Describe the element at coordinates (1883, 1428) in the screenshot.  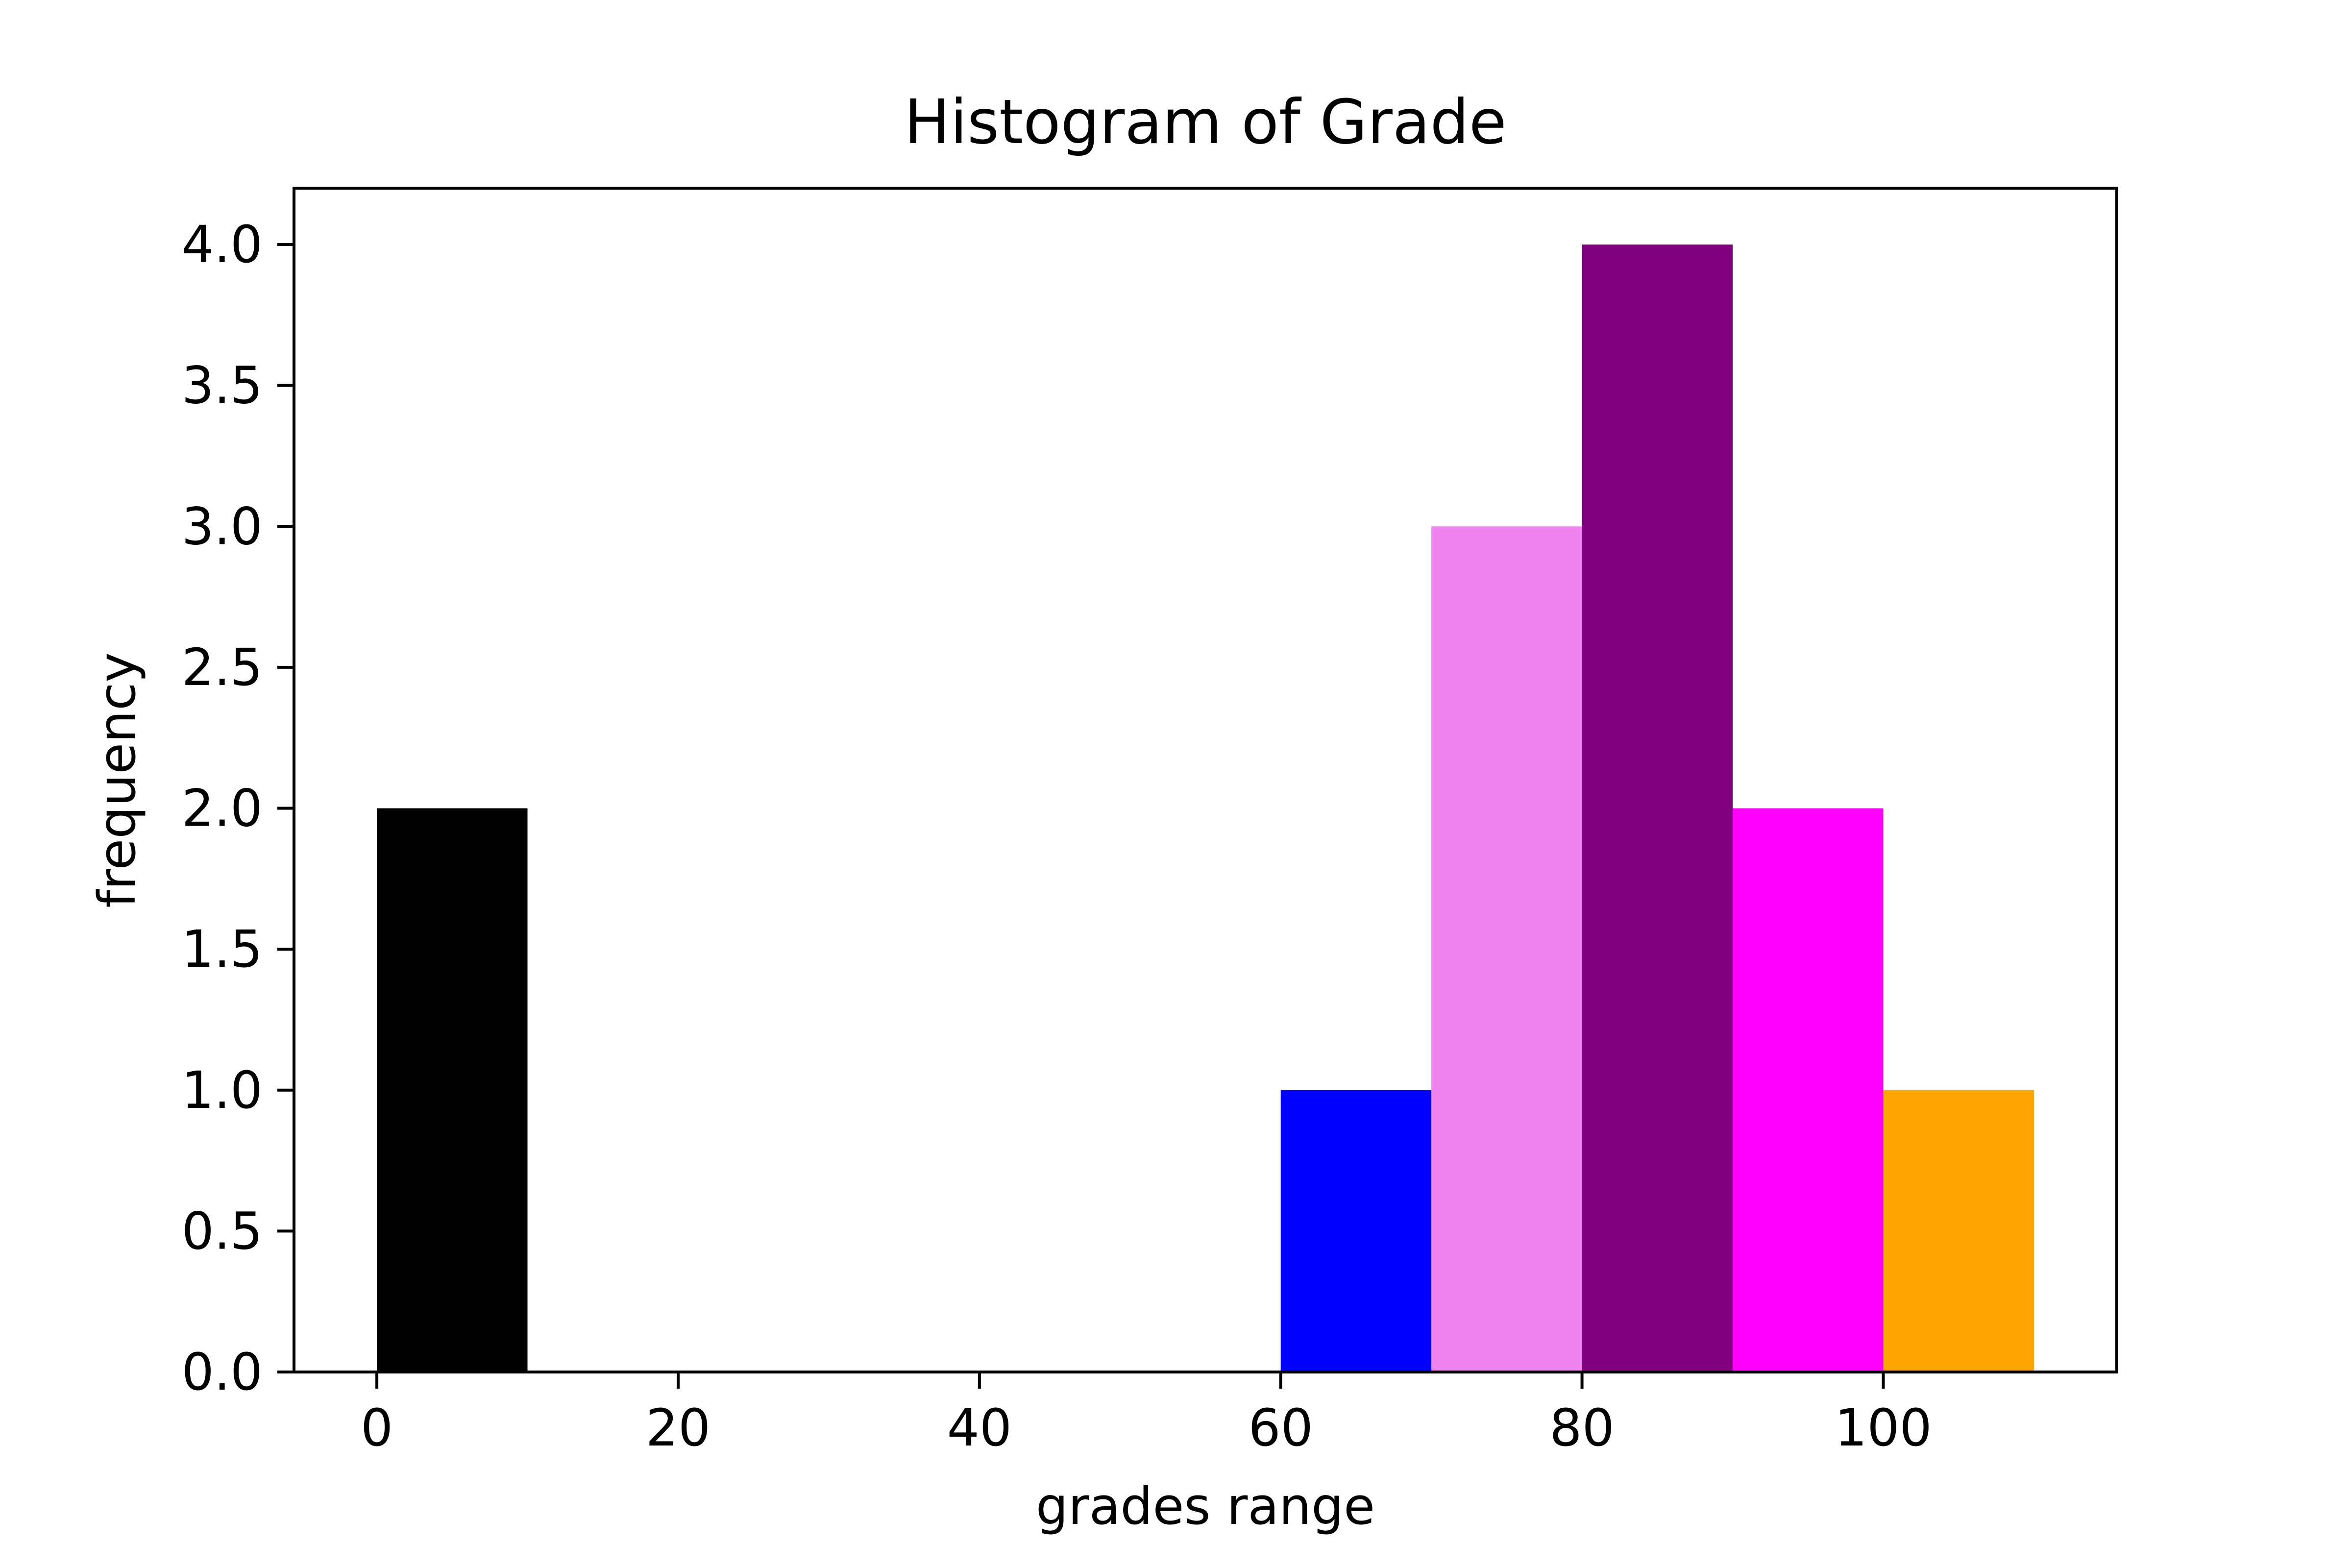
I see `x-tick-label: 100` at that location.